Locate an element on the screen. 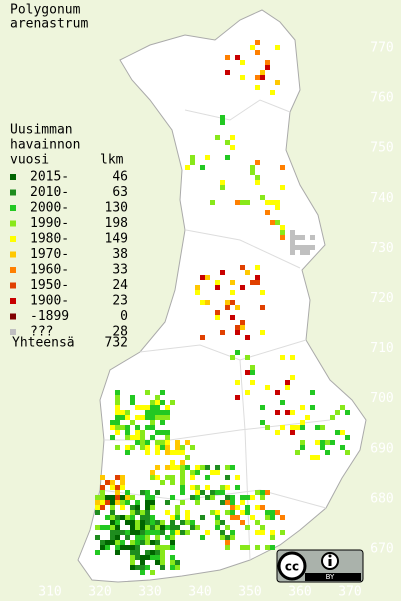  by-text: BY is located at coordinates (330, 577).